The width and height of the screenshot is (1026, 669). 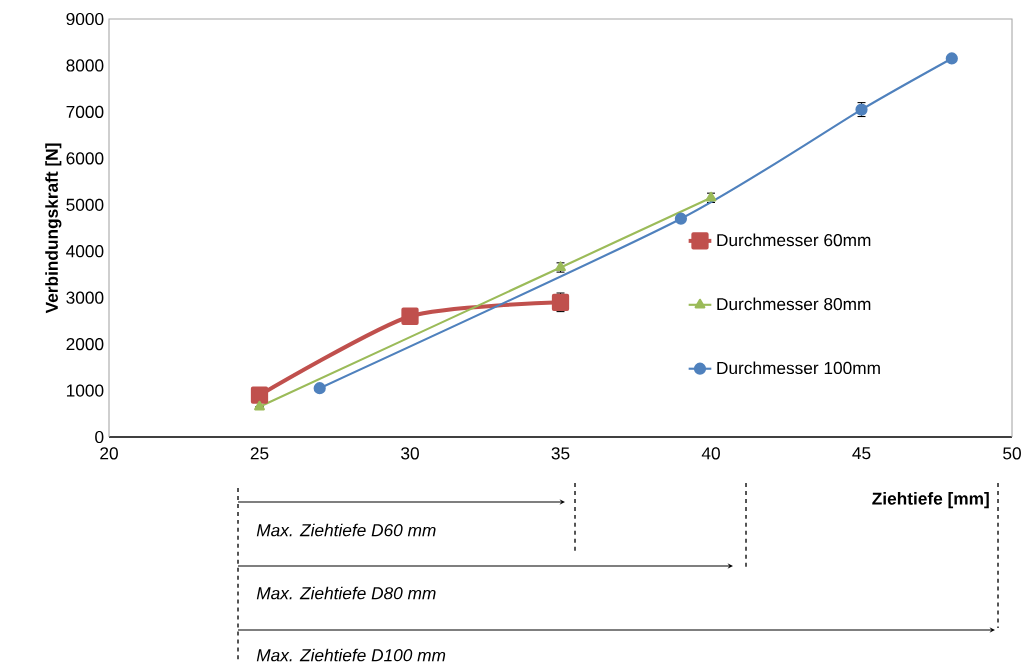 What do you see at coordinates (85, 390) in the screenshot?
I see `y-tick-label: 1000` at bounding box center [85, 390].